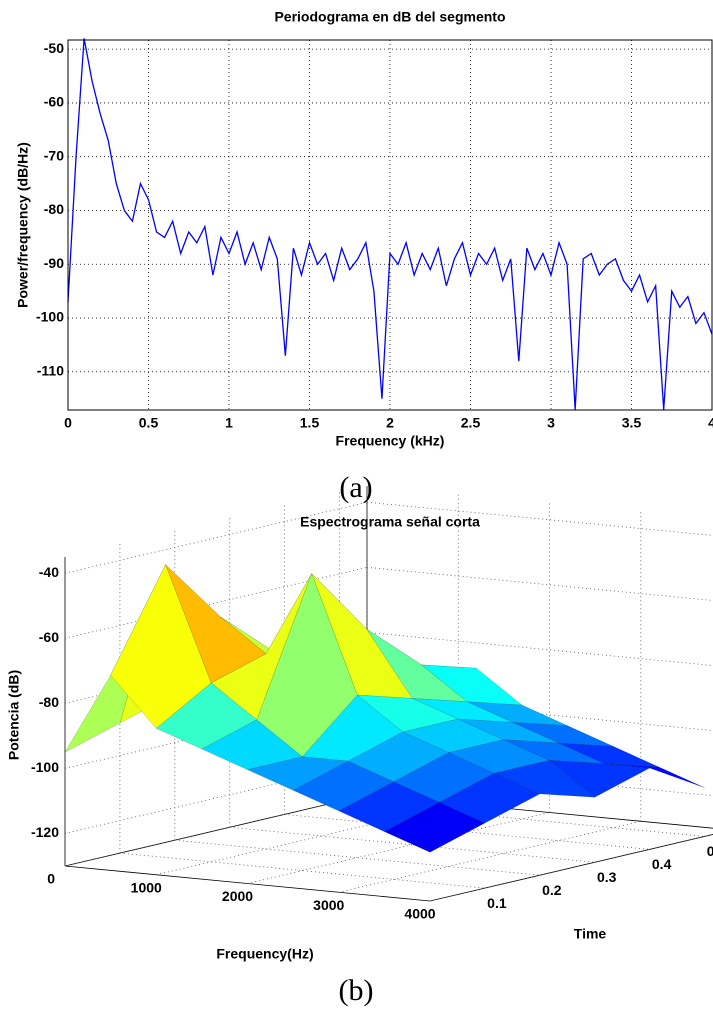 The width and height of the screenshot is (713, 1012). What do you see at coordinates (54, 209) in the screenshot?
I see `y-tick-label: -80` at bounding box center [54, 209].